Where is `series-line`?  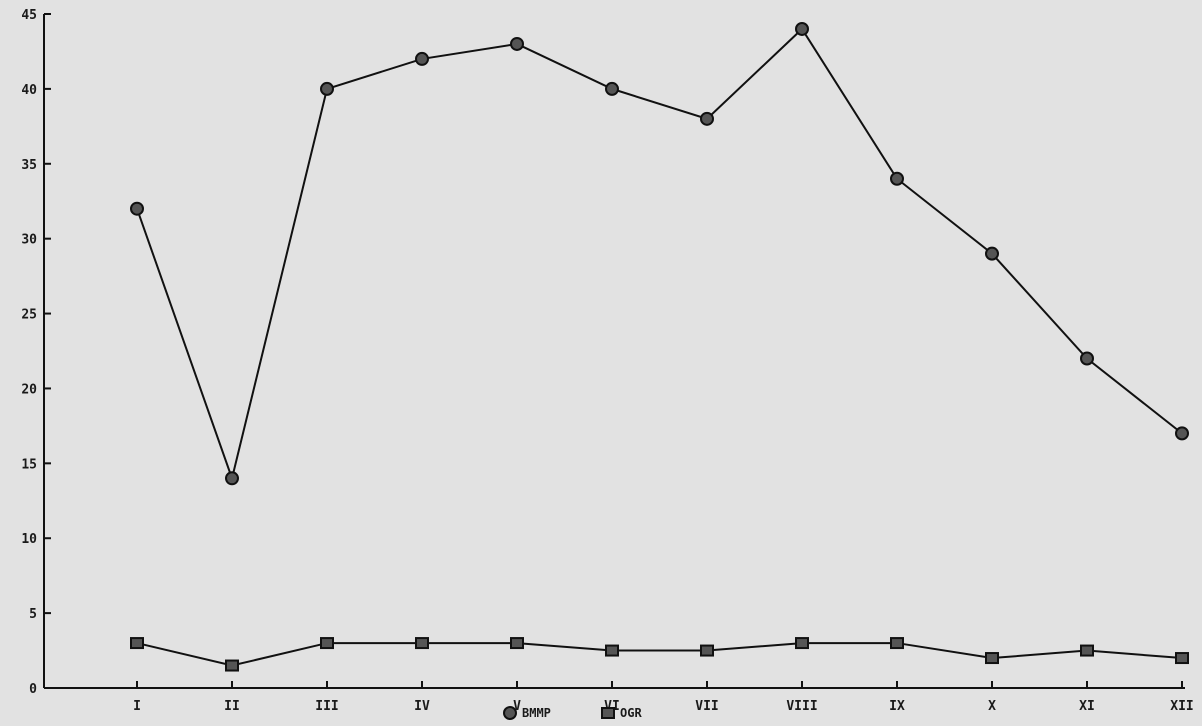 series-line is located at coordinates (659, 654).